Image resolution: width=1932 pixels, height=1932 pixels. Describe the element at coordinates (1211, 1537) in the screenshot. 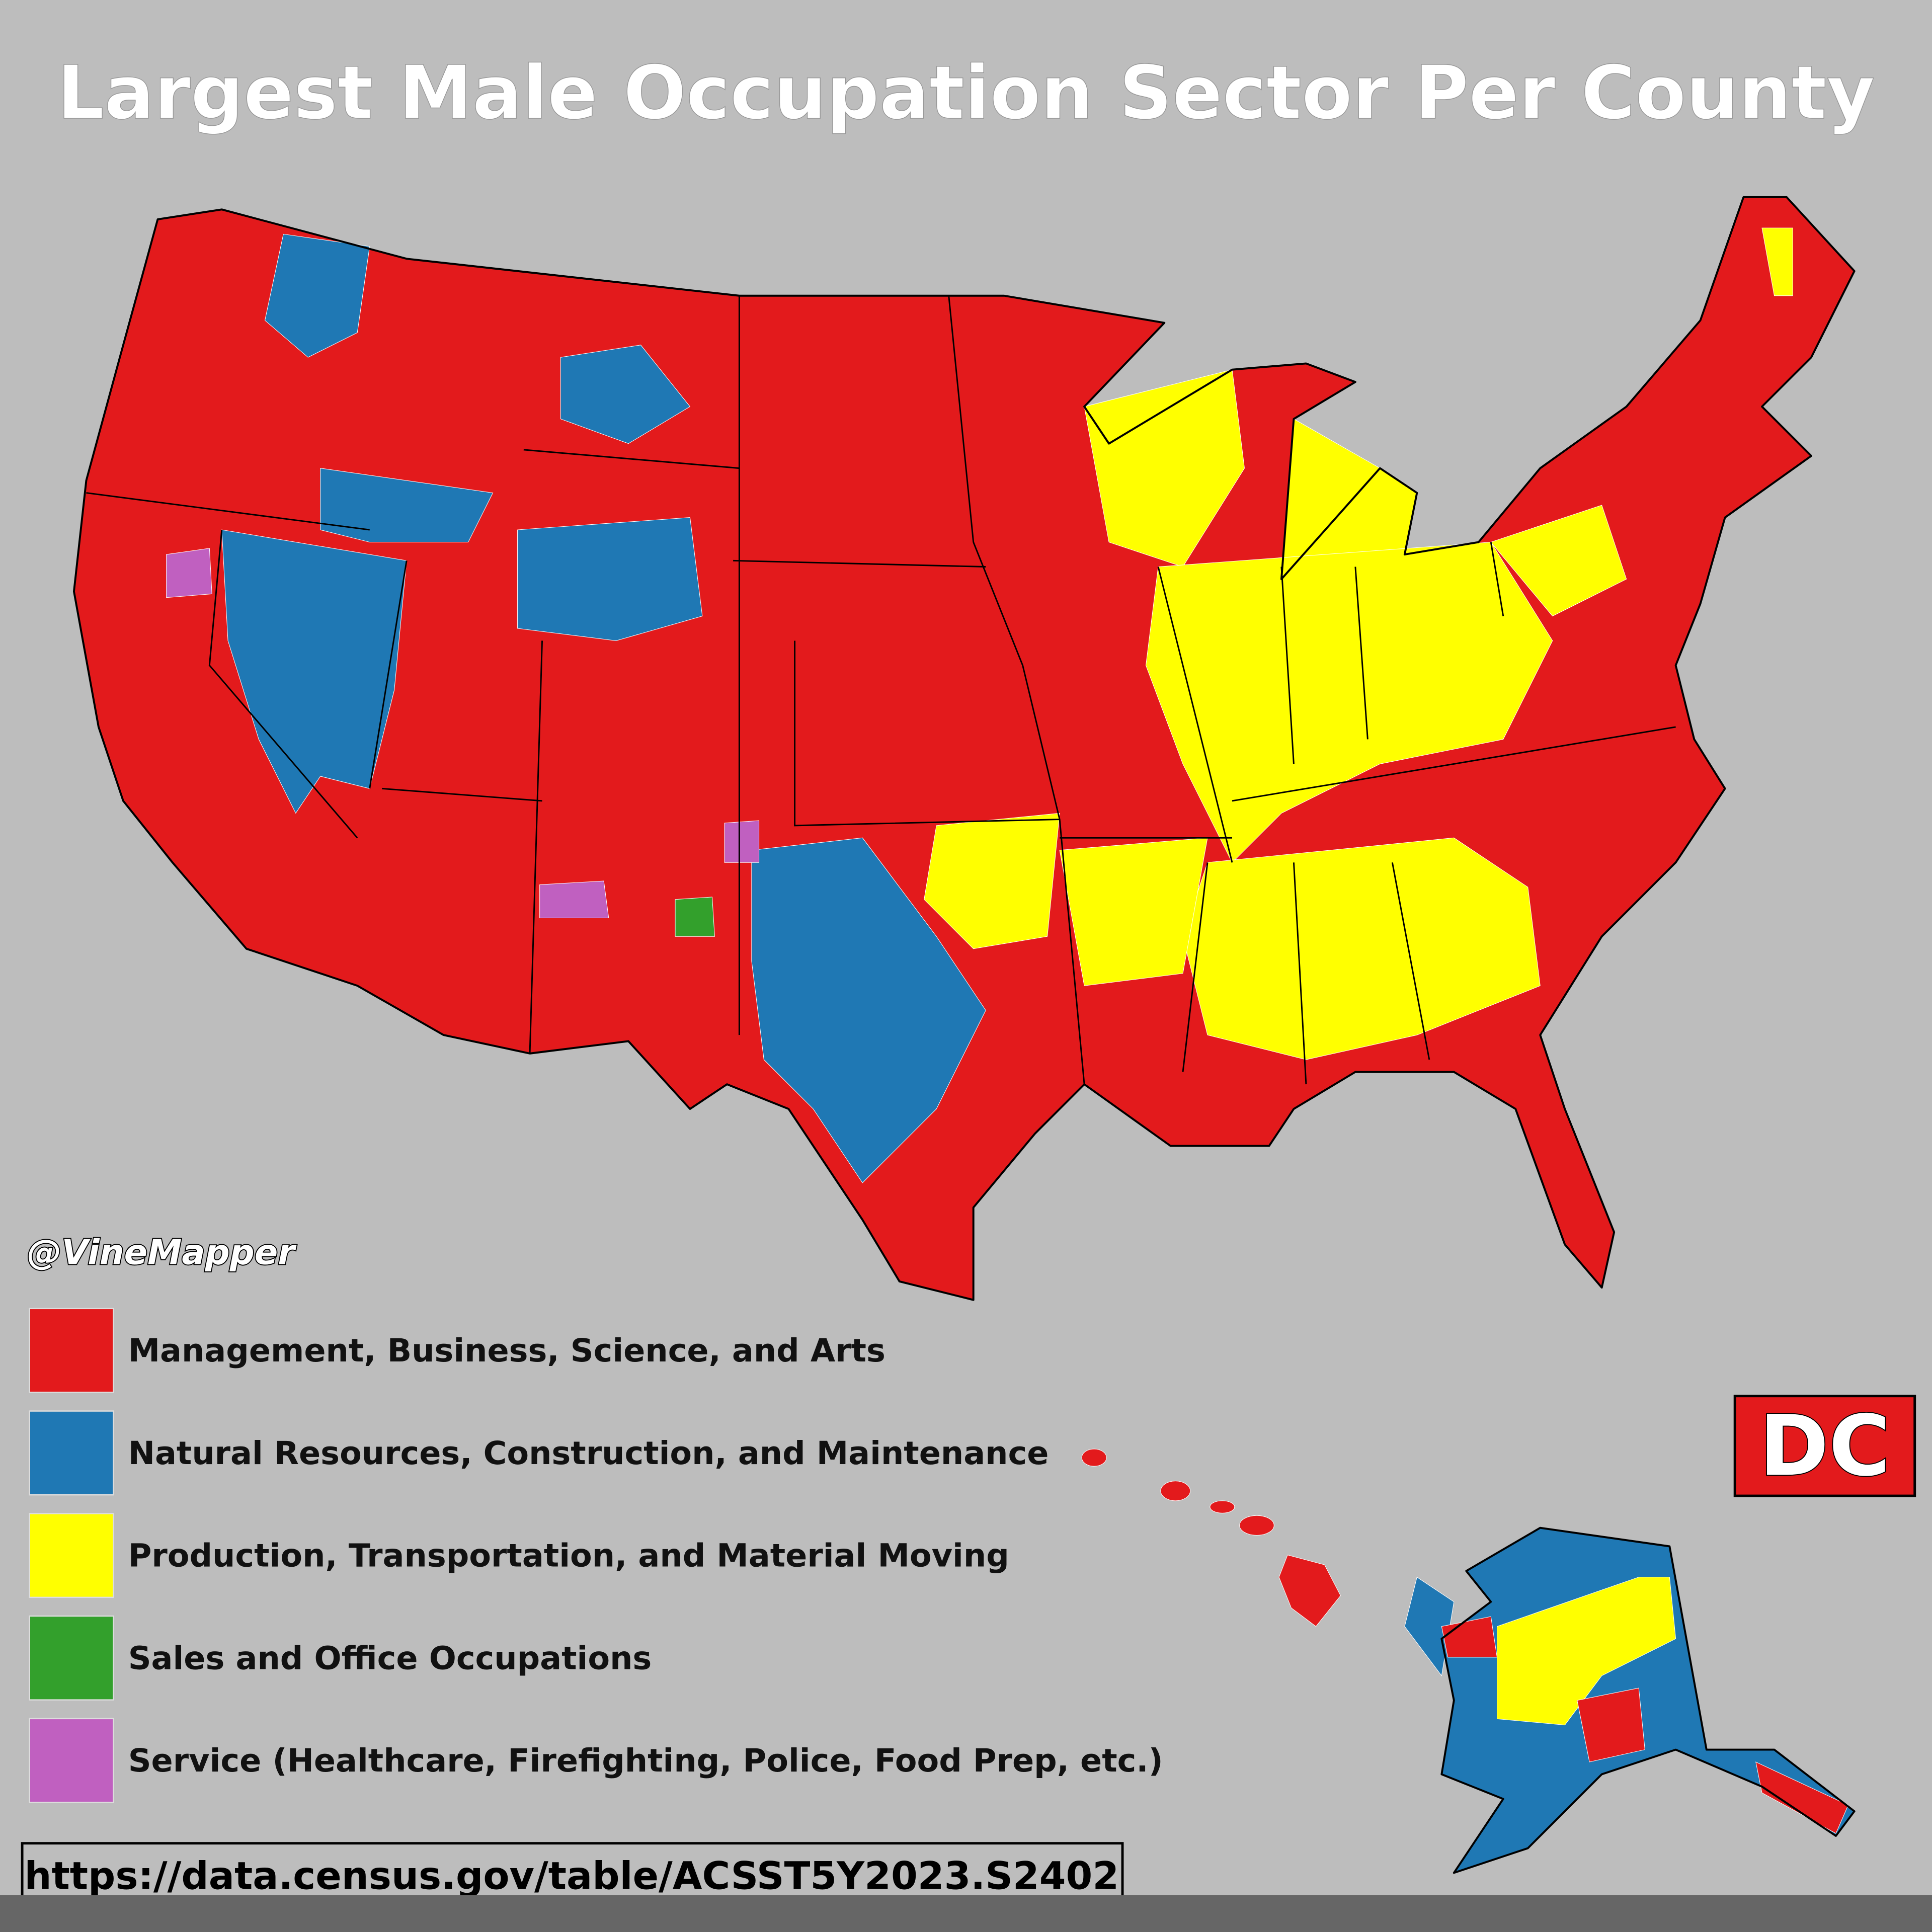

I see `hawaii` at that location.